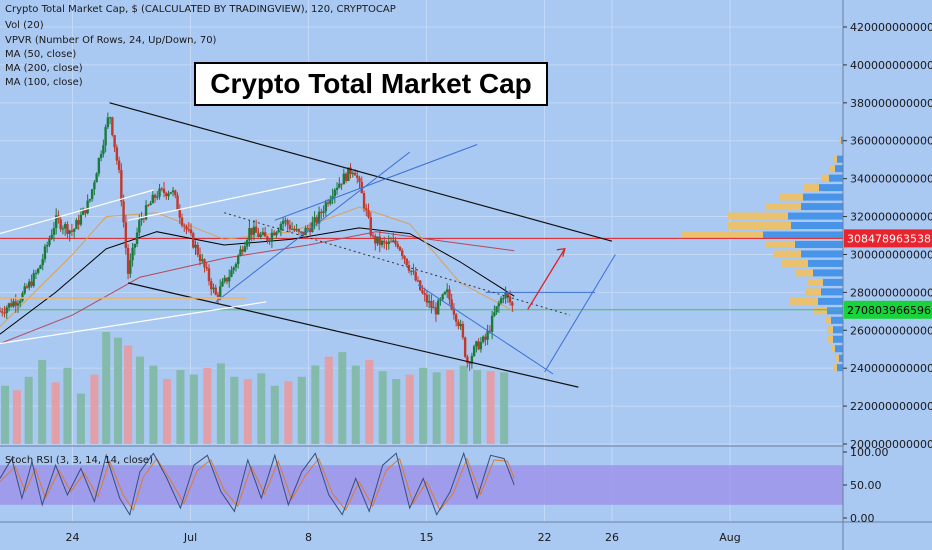  I want to click on indicator-ma200: MA (200, close), so click(44, 68).